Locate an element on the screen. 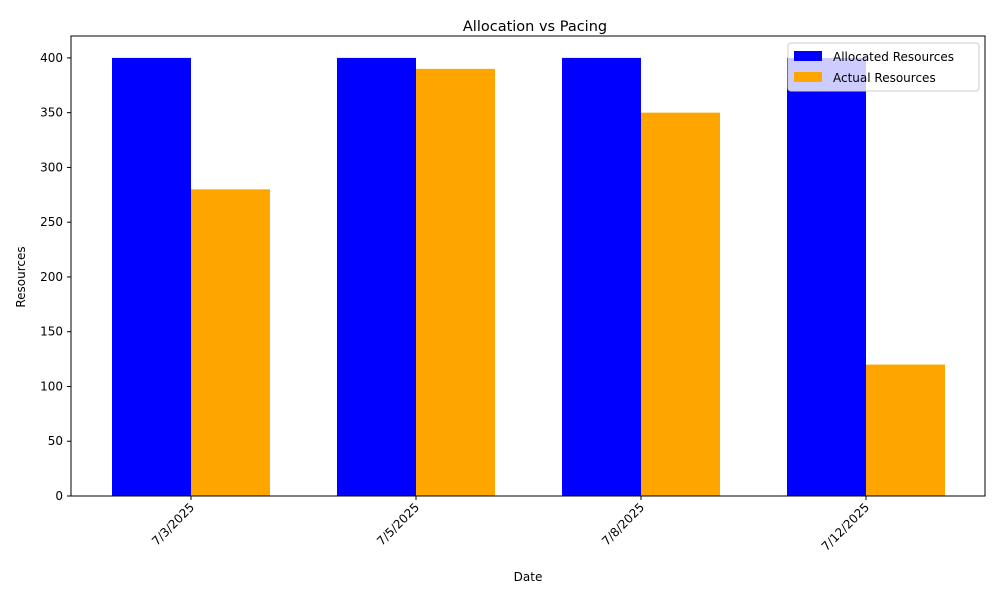 The image size is (1000, 600). legend-label-allocated: Allocated Resources is located at coordinates (893, 57).